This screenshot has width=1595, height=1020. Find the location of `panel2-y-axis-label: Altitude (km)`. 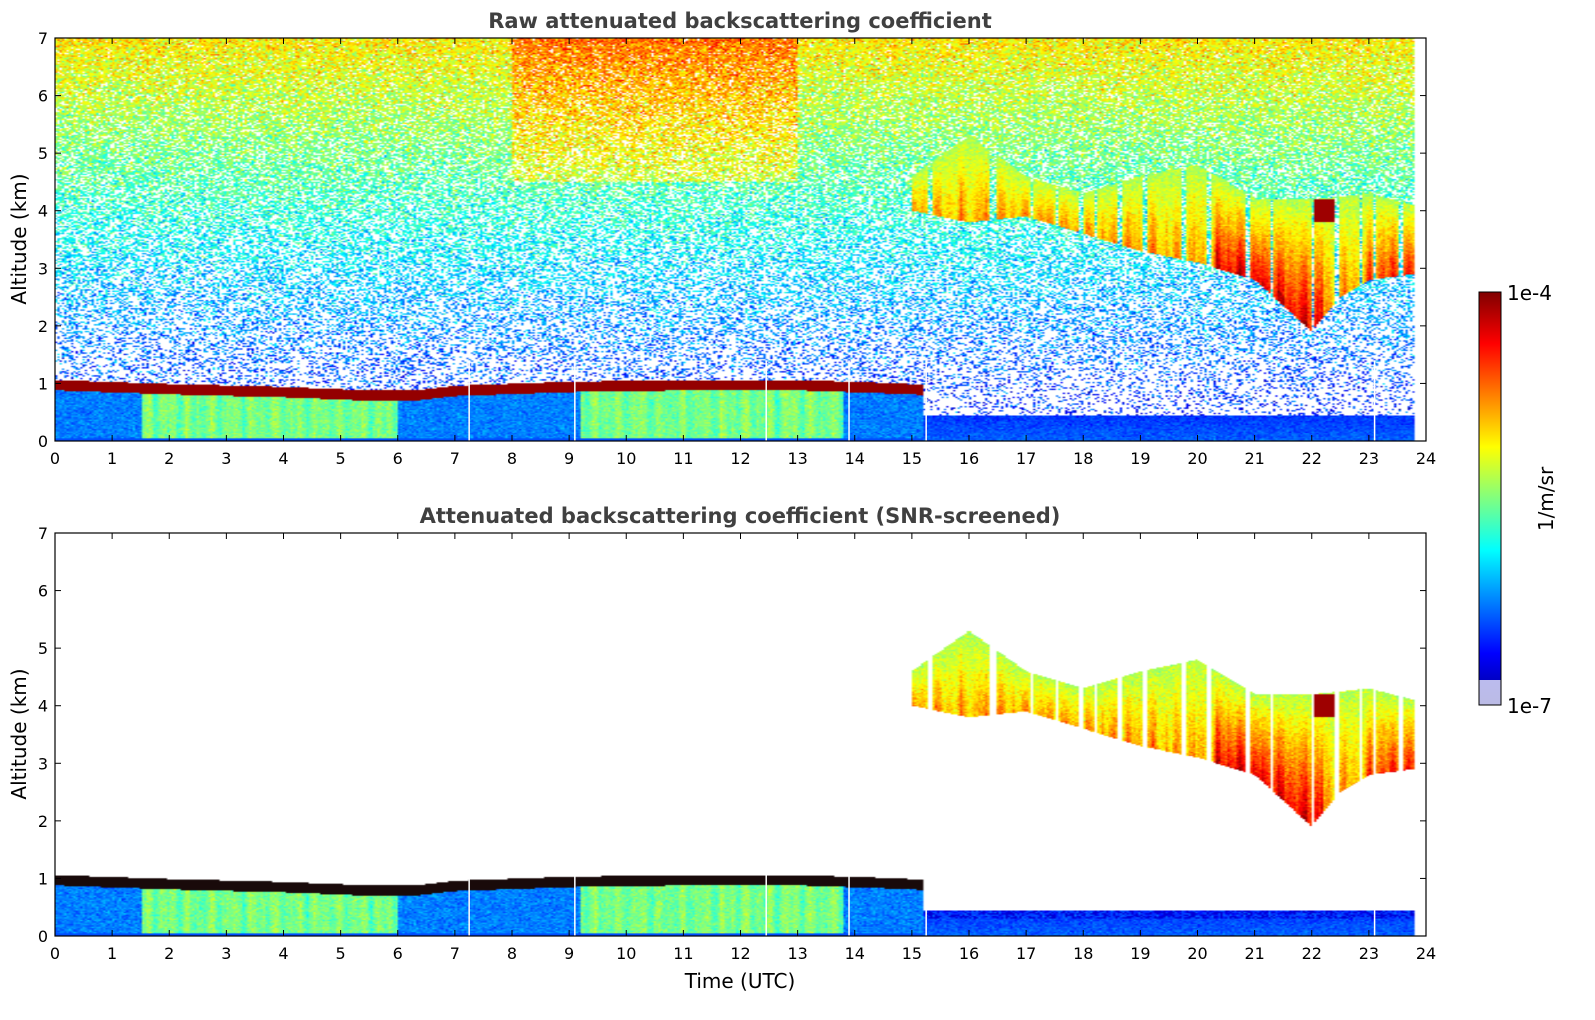

panel2-y-axis-label: Altitude (km) is located at coordinates (19, 733).